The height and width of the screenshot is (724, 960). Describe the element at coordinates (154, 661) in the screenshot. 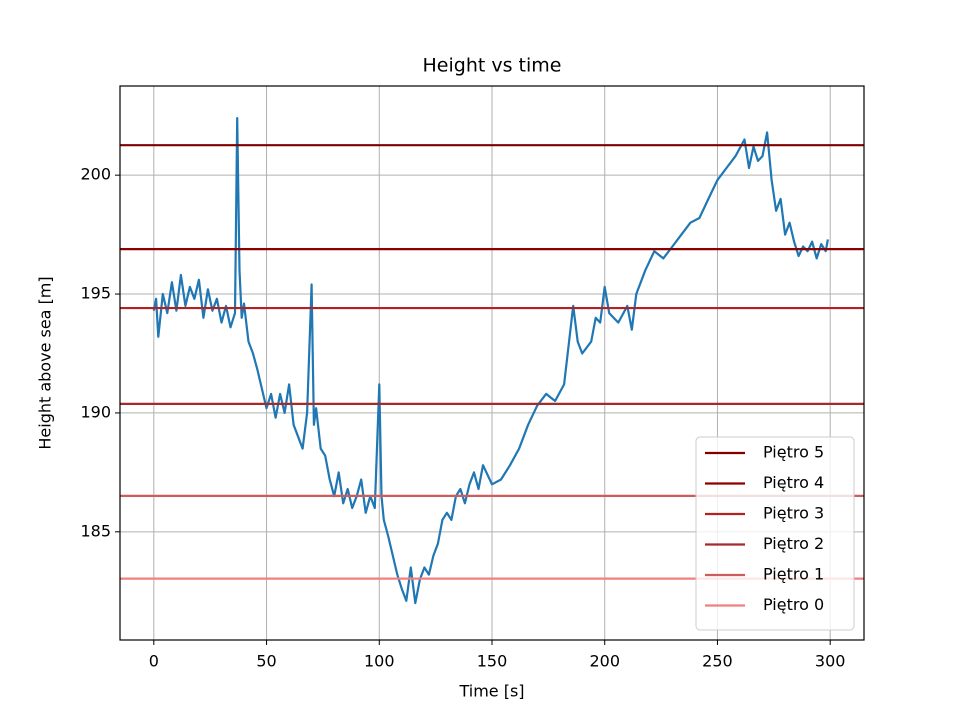

I see `x-tick-label: 0` at that location.